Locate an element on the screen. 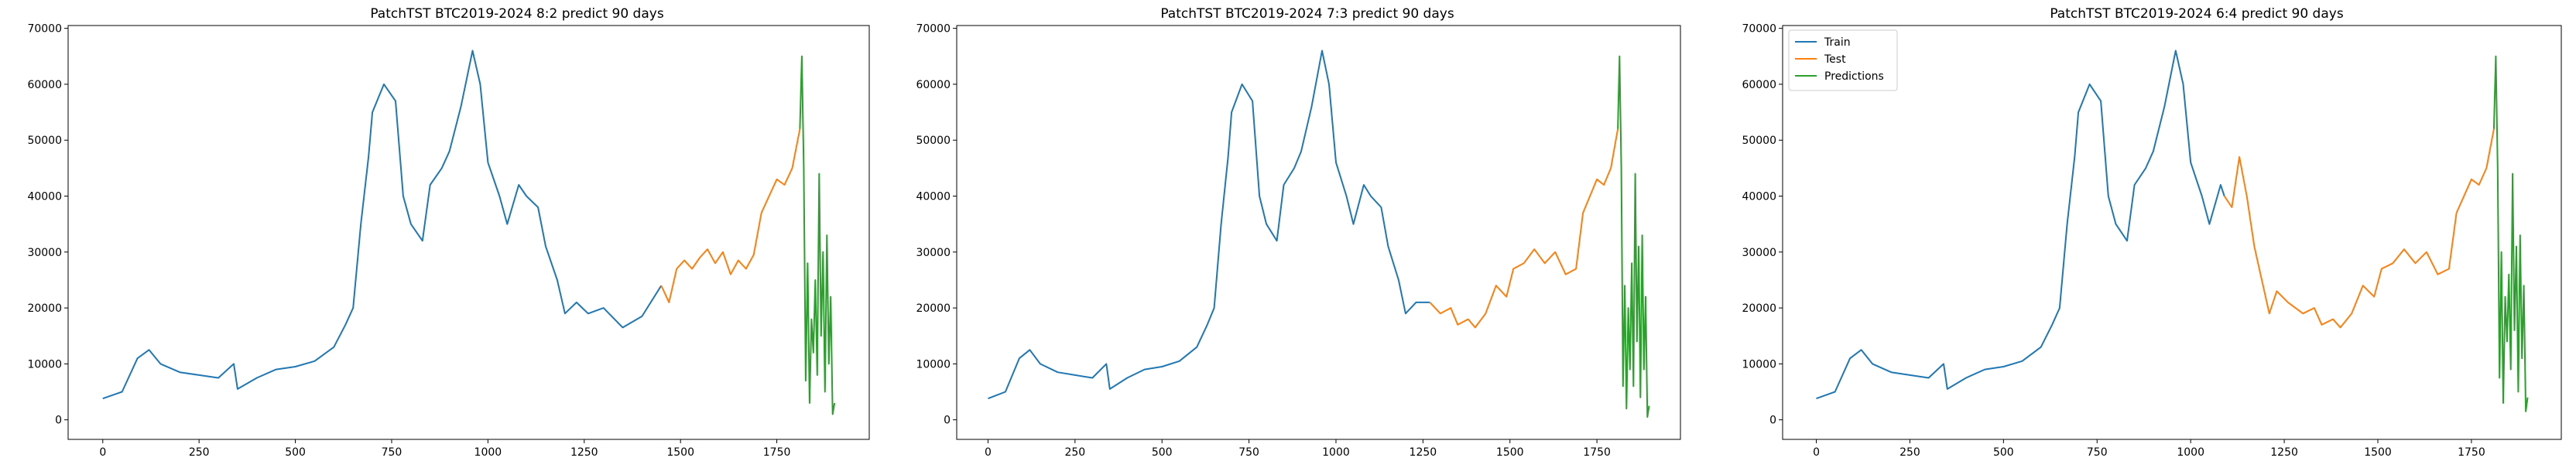 This screenshot has height=468, width=2576. legend-label: Test is located at coordinates (1835, 59).